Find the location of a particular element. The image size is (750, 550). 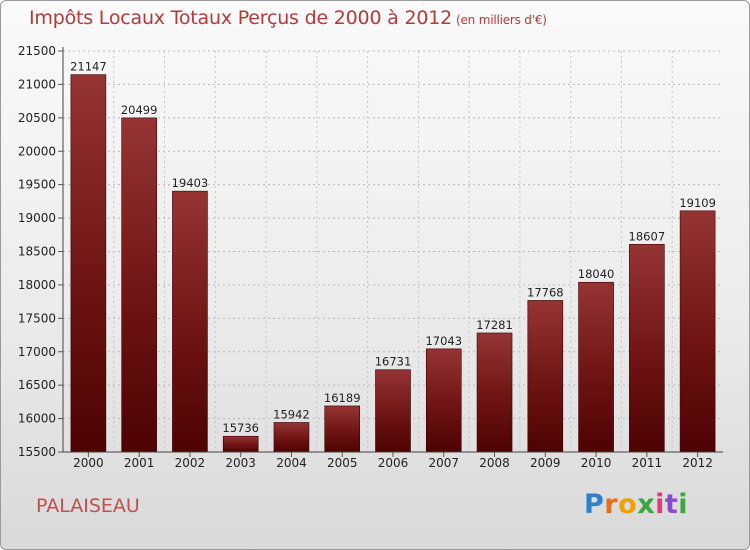

data-label-2002: 19403 is located at coordinates (190, 183).